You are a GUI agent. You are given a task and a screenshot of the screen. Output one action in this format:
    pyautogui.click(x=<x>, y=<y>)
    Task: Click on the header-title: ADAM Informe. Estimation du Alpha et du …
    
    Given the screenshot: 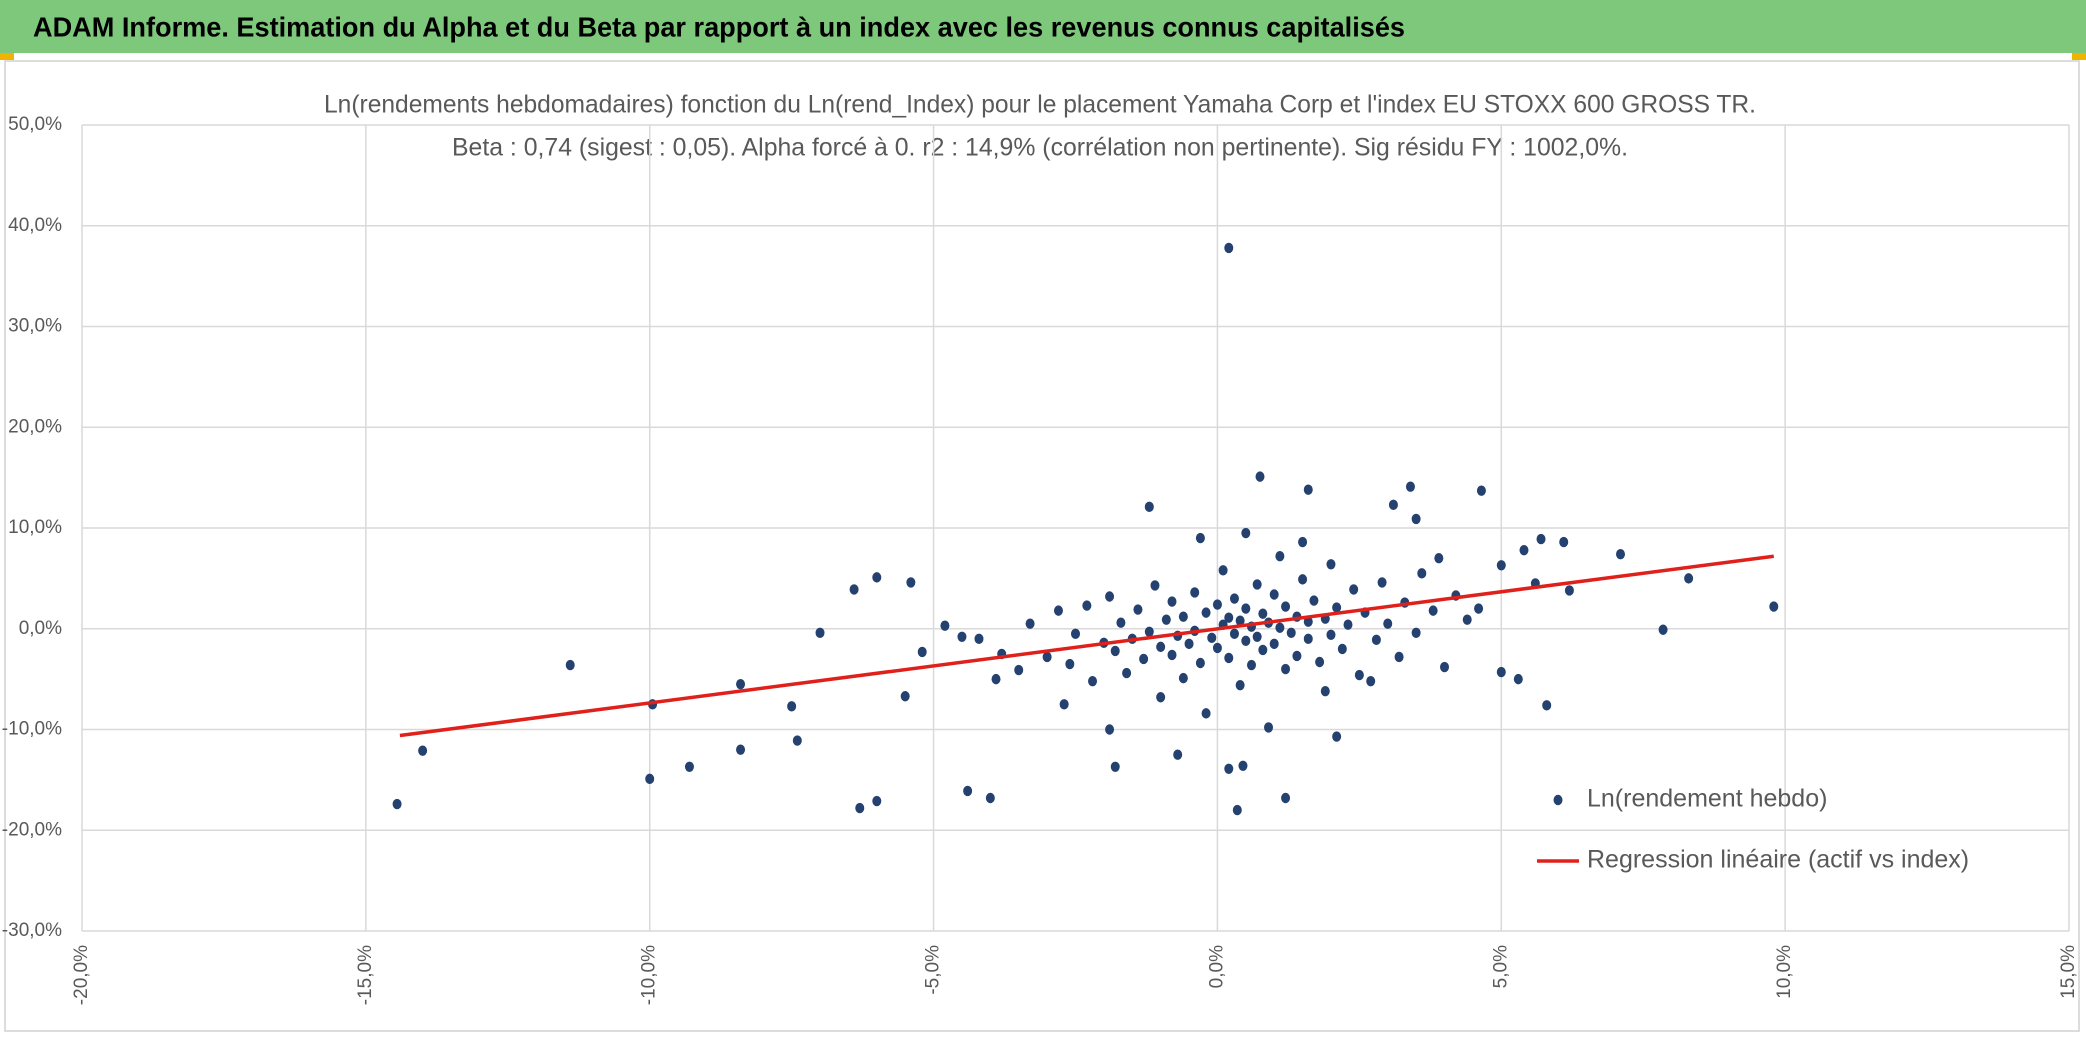 What is the action you would take?
    pyautogui.click(x=719, y=26)
    